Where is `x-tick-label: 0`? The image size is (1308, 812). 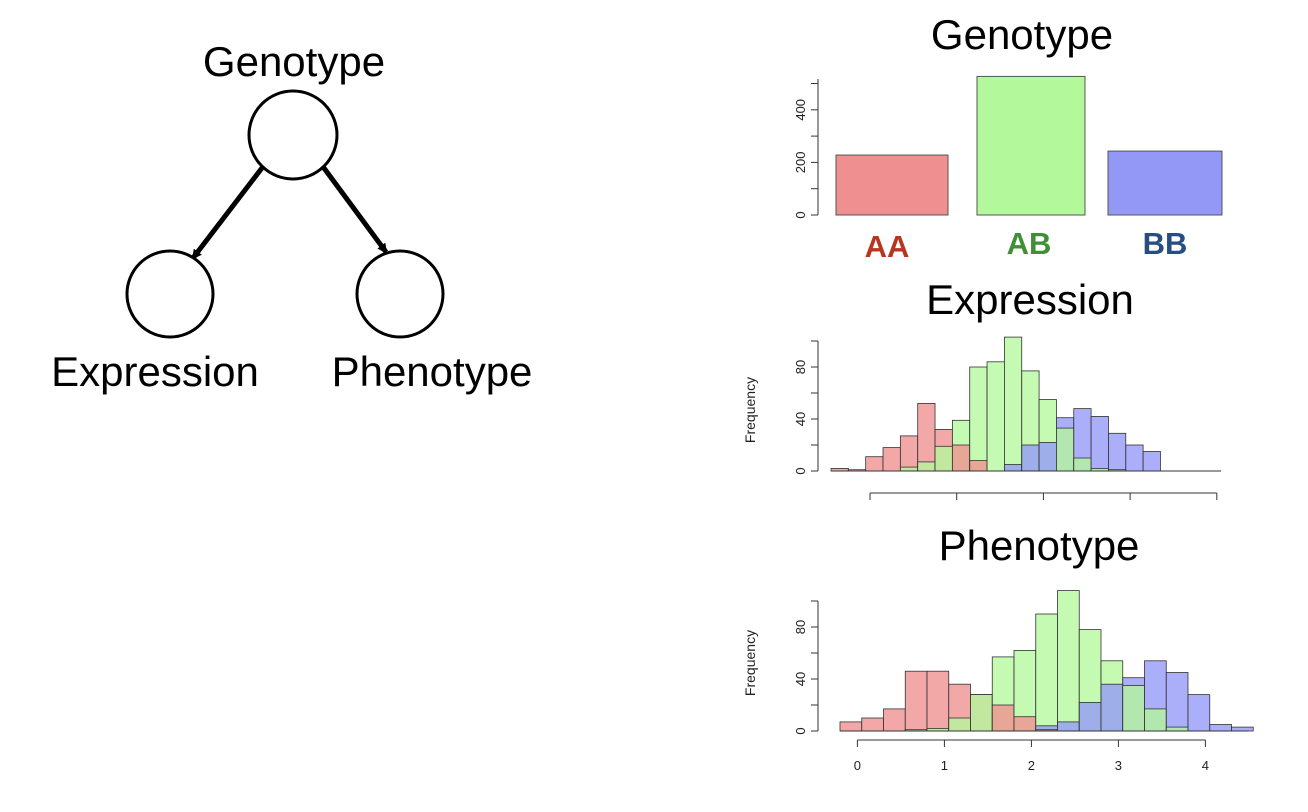 x-tick-label: 0 is located at coordinates (857, 765).